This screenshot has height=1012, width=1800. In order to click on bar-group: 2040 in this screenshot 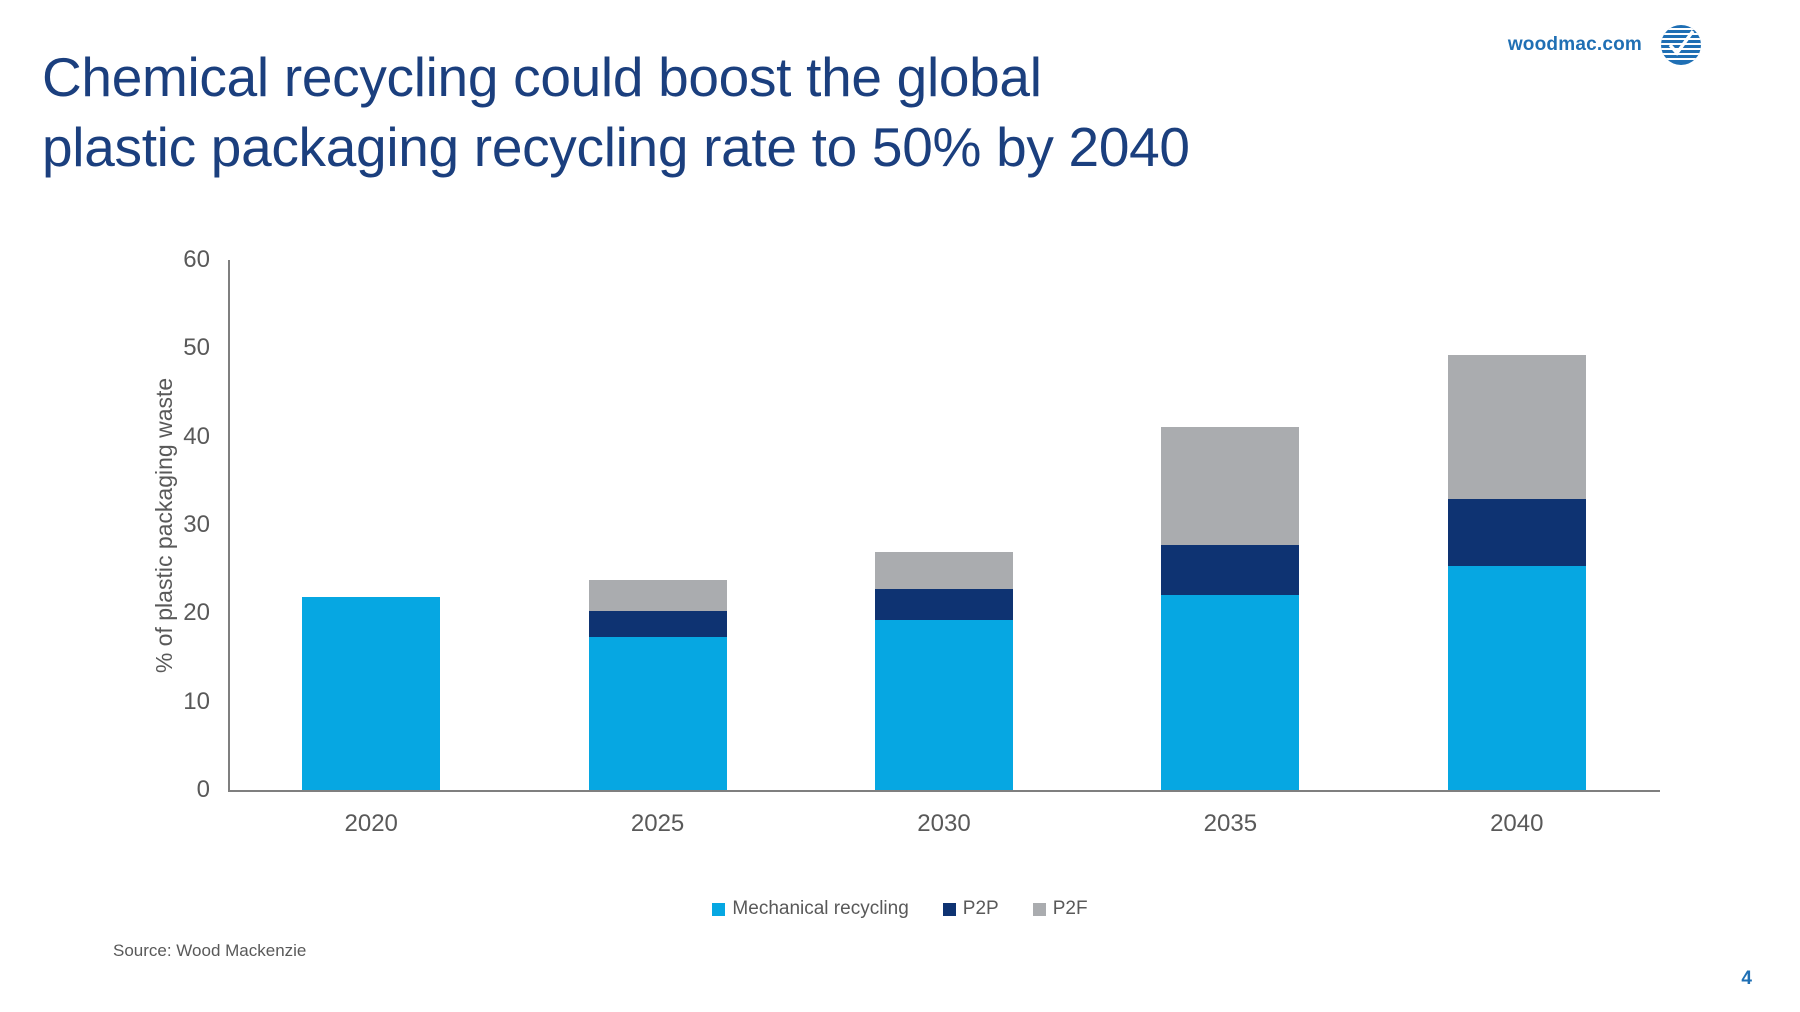, I will do `click(1517, 548)`.